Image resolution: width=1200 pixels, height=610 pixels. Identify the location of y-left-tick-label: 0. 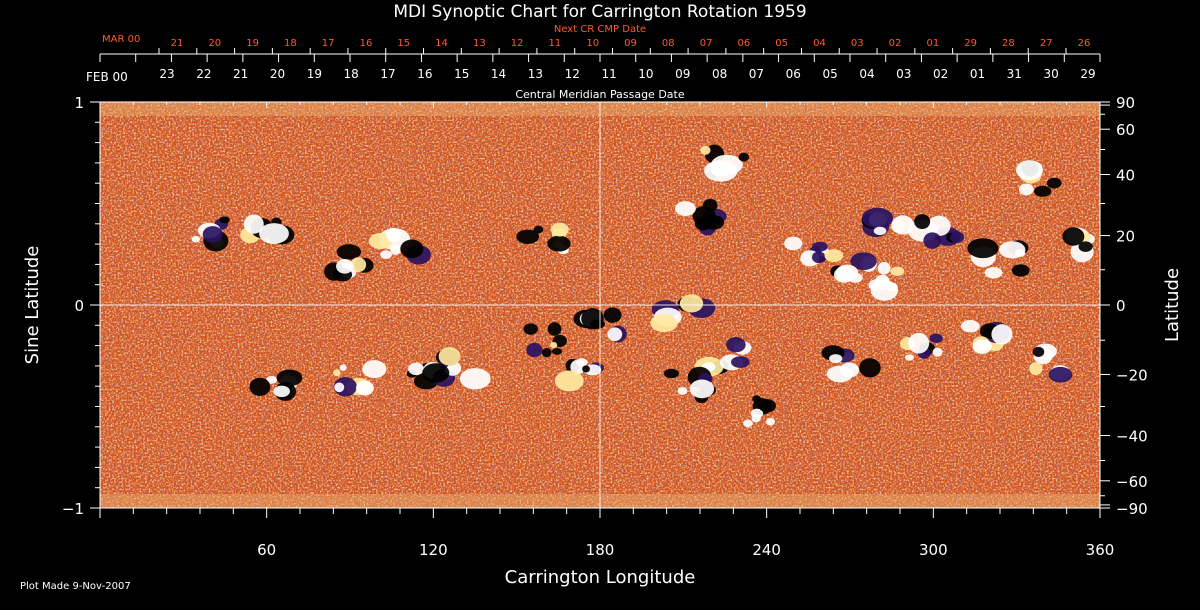
(79, 306).